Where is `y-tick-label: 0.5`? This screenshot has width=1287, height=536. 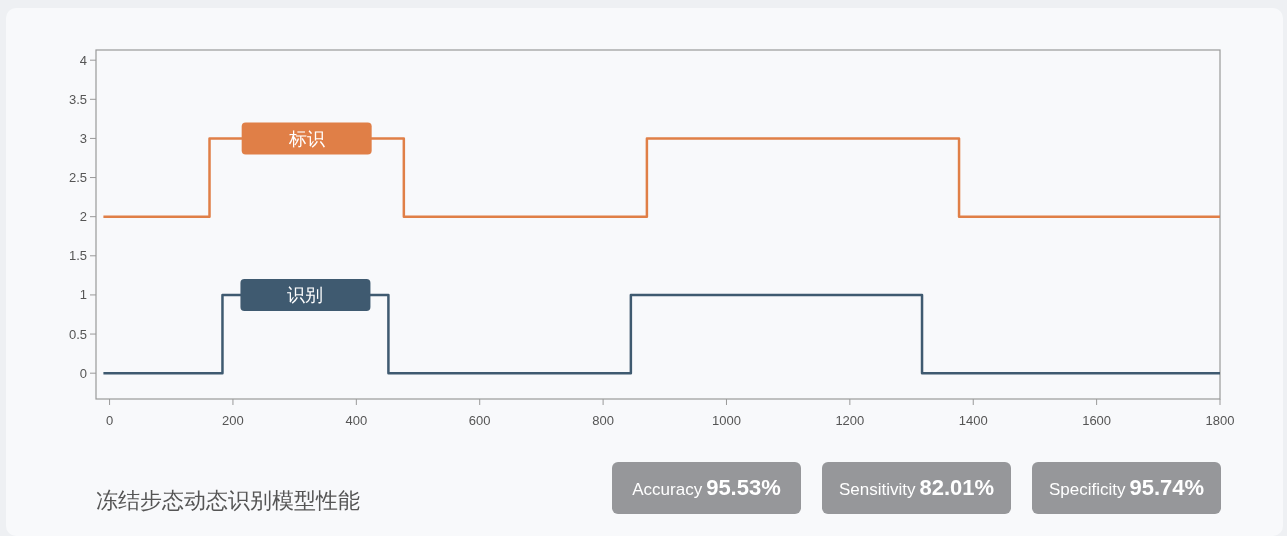 y-tick-label: 0.5 is located at coordinates (77, 334).